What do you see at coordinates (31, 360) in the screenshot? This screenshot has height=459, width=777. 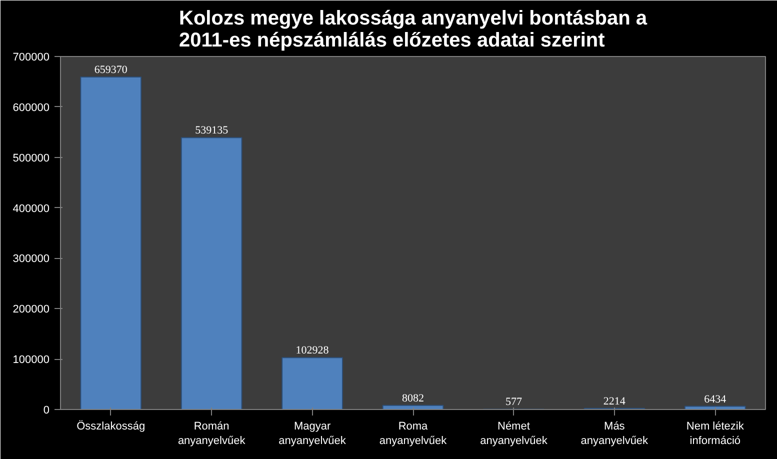 I see `y-tick-label: 100000` at bounding box center [31, 360].